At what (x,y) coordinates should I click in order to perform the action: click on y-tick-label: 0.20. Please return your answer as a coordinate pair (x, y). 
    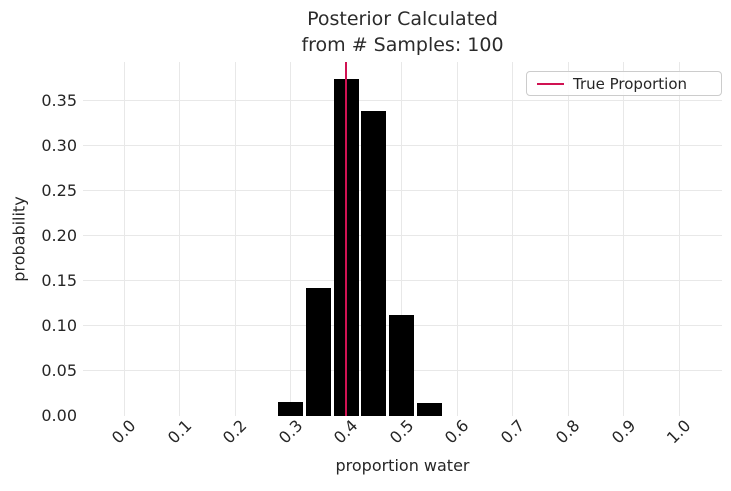
    Looking at the image, I should click on (59, 235).